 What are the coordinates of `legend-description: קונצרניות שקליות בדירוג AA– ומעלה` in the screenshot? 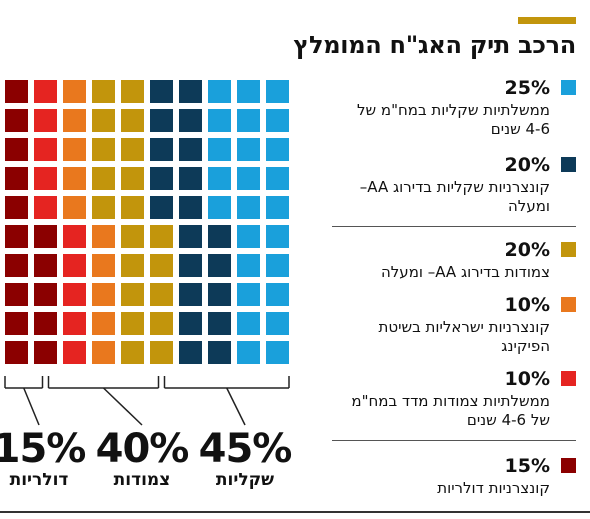 It's located at (454, 196).